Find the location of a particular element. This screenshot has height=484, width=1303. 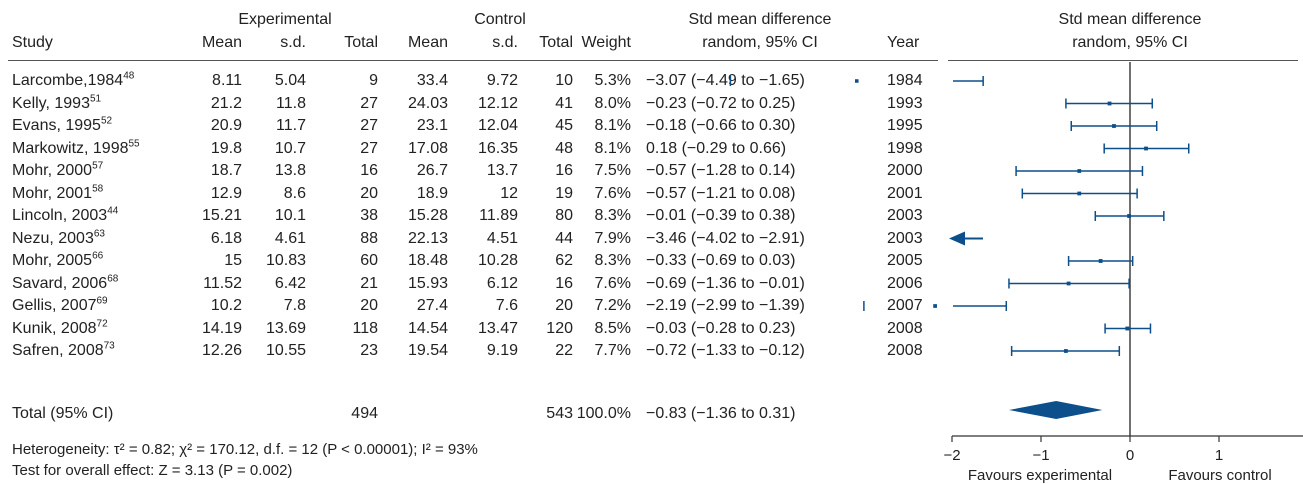

cell-c-total: 10 is located at coordinates (564, 80).